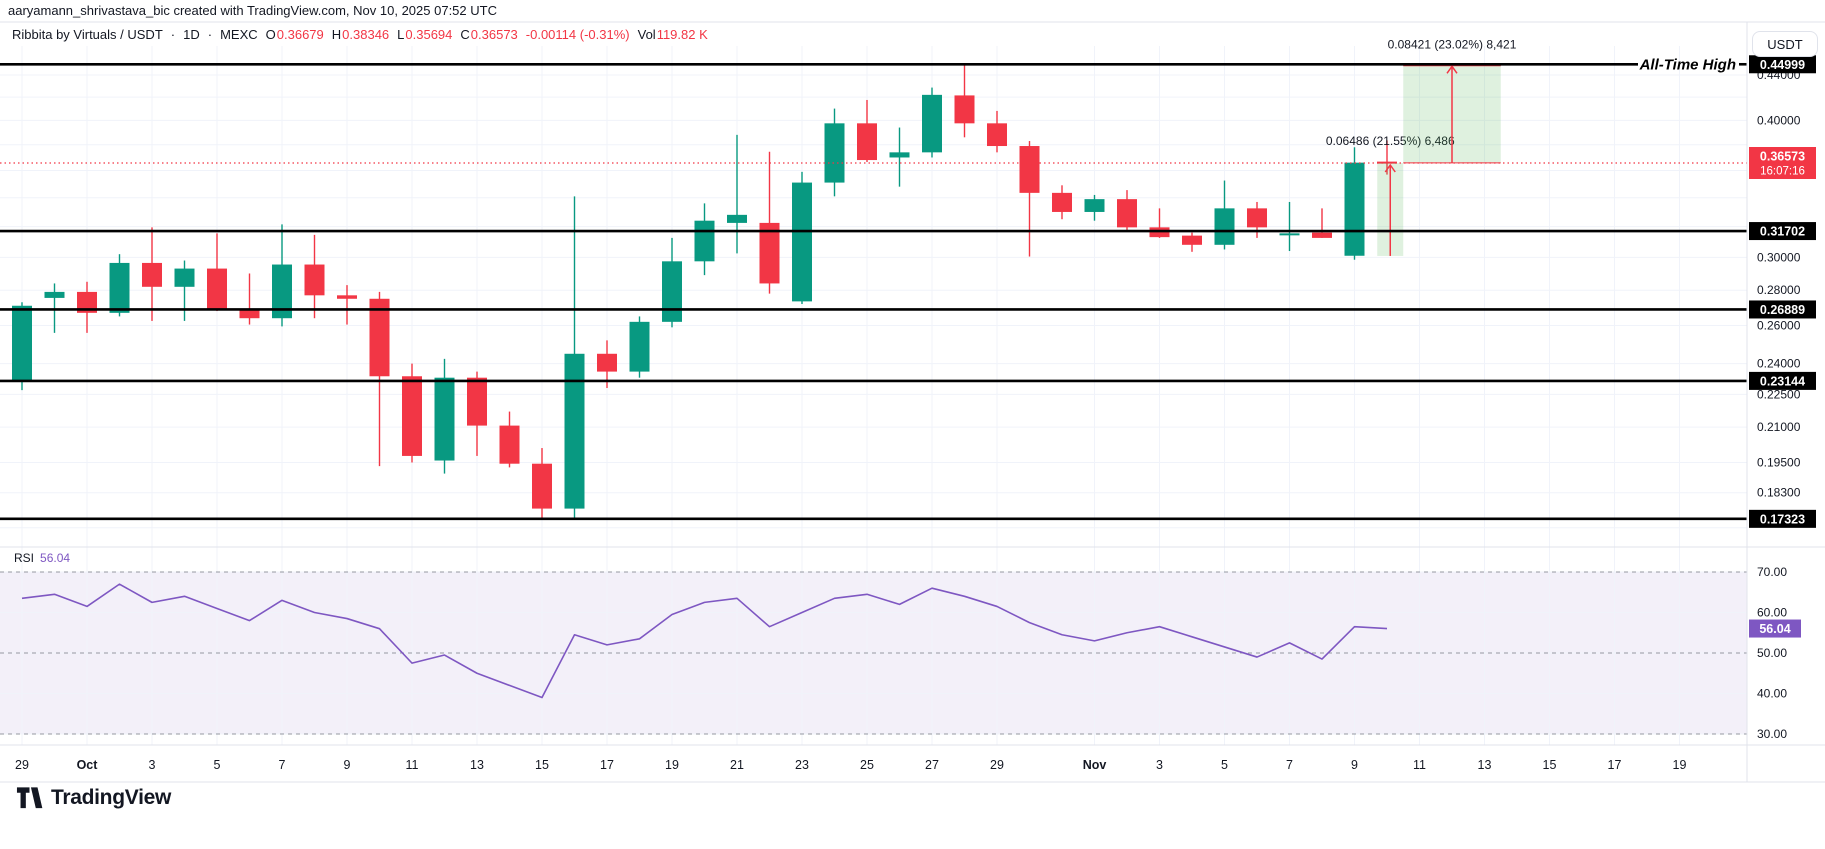 This screenshot has height=849, width=1825. What do you see at coordinates (1779, 120) in the screenshot?
I see `price-tick-label: 0.40000` at bounding box center [1779, 120].